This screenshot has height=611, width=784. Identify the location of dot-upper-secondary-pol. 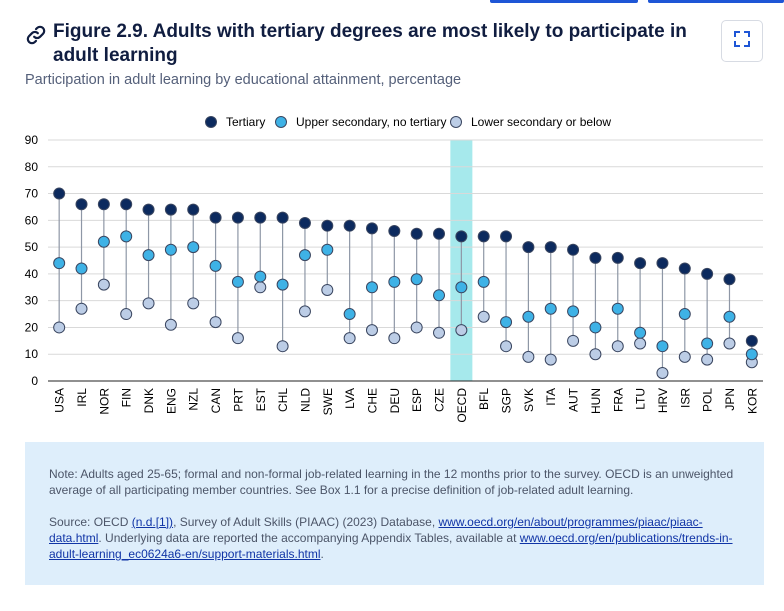
(707, 343).